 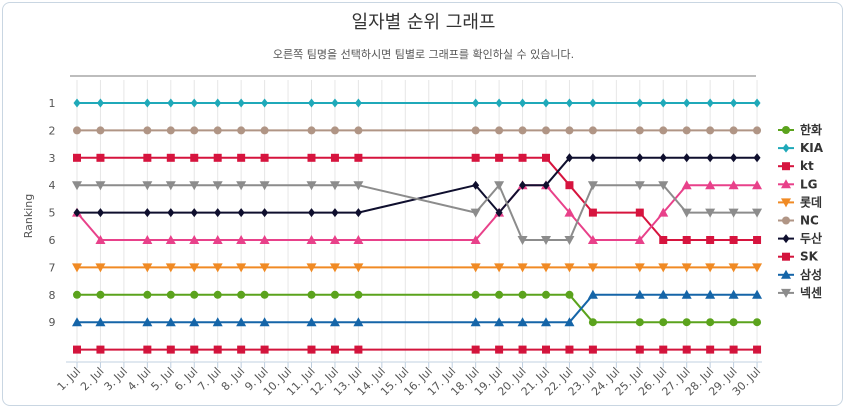 What do you see at coordinates (809, 221) in the screenshot?
I see `legend-label: NC` at bounding box center [809, 221].